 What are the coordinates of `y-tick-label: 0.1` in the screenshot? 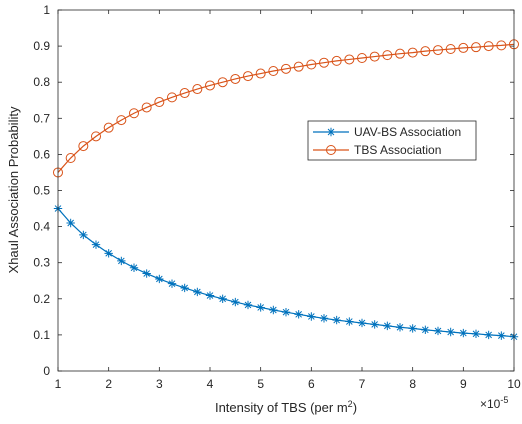 It's located at (41, 335).